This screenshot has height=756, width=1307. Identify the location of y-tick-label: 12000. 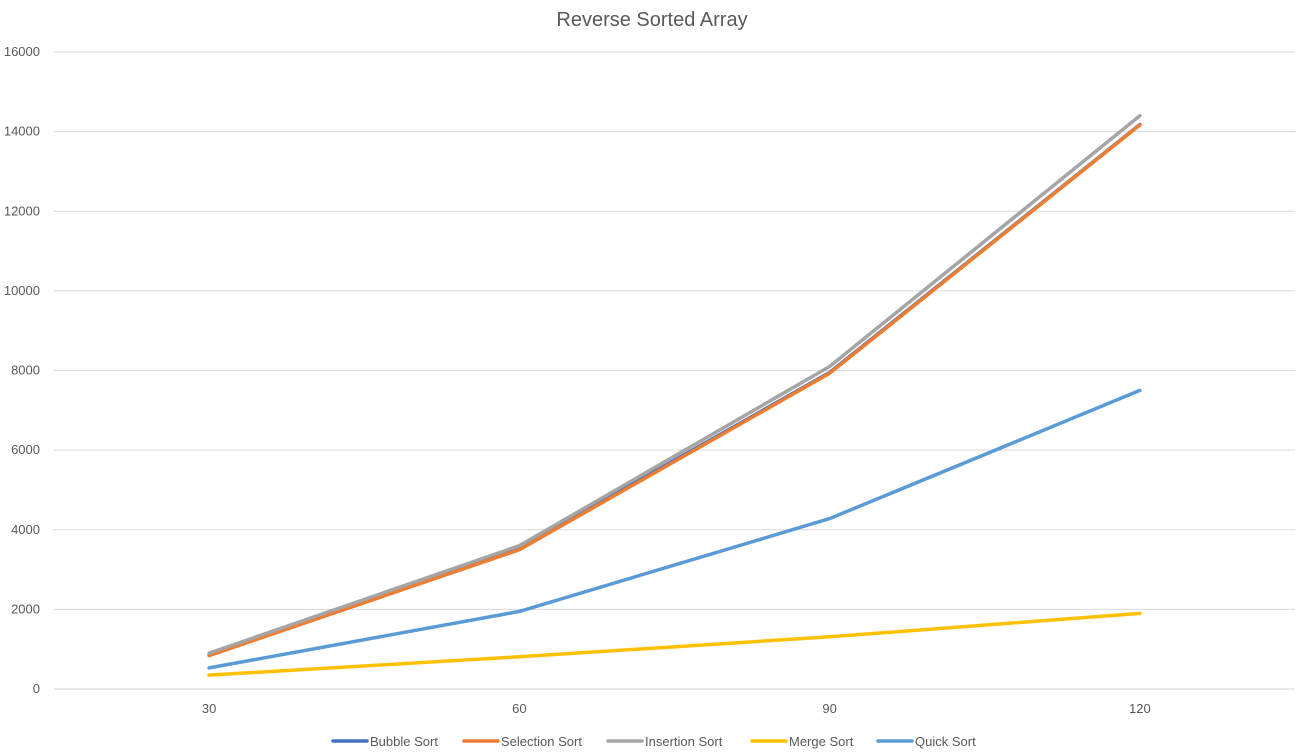
(22, 210).